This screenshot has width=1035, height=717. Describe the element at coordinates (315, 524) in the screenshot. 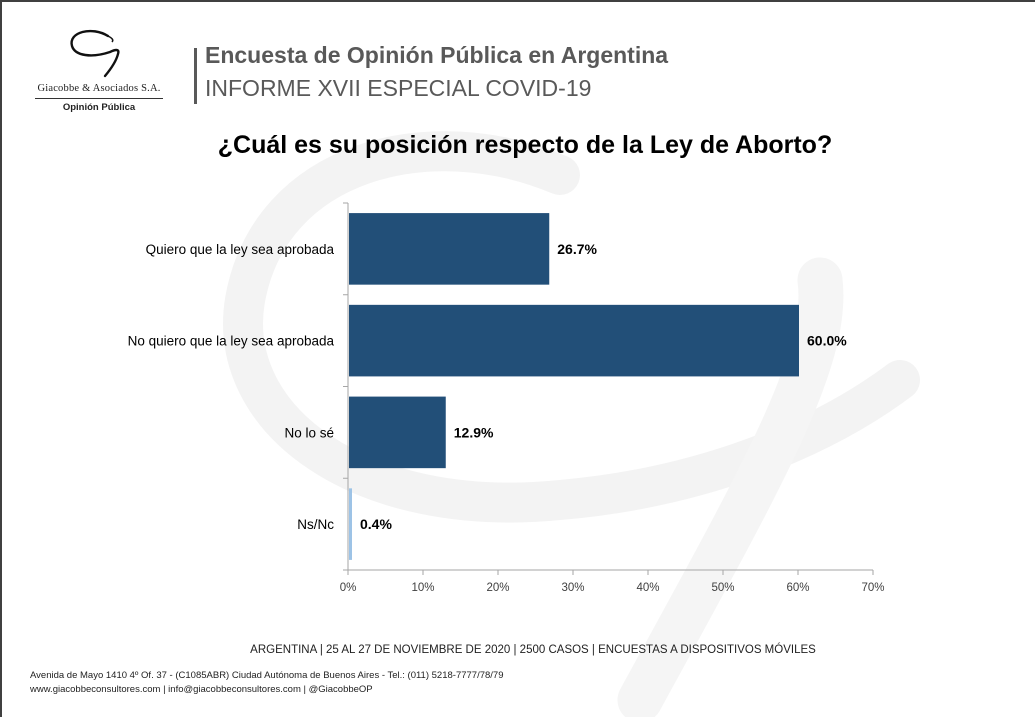

I see `category-label: Ns/Nc` at that location.